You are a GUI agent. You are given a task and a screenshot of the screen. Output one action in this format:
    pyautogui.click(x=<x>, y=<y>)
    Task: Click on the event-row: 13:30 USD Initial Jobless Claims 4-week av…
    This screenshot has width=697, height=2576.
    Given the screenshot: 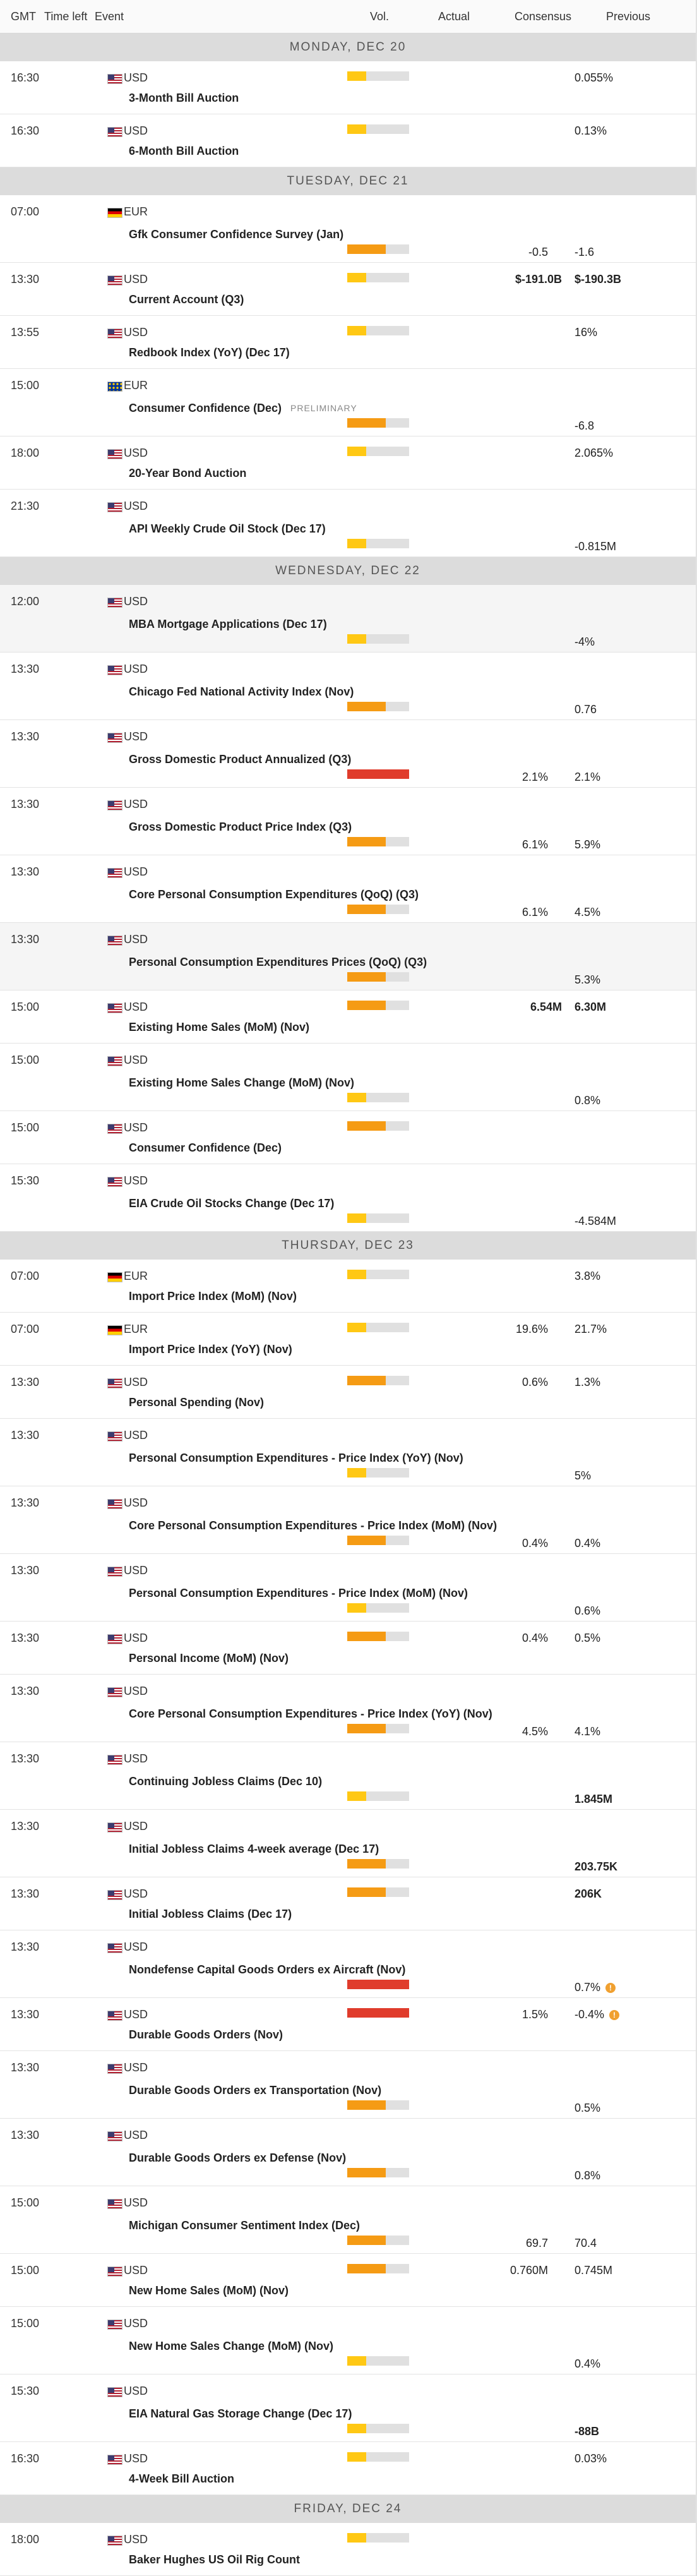 What is the action you would take?
    pyautogui.click(x=348, y=1843)
    